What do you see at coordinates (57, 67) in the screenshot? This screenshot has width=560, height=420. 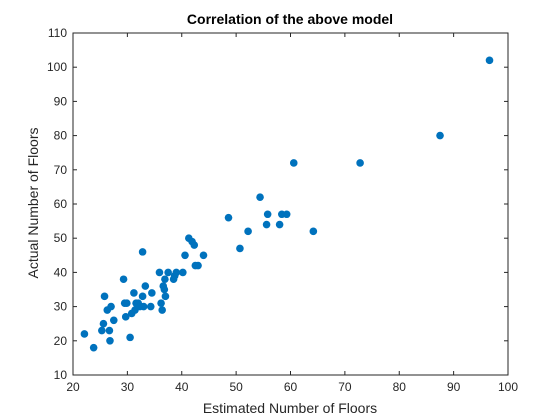 I see `y-tick-label: 100` at bounding box center [57, 67].